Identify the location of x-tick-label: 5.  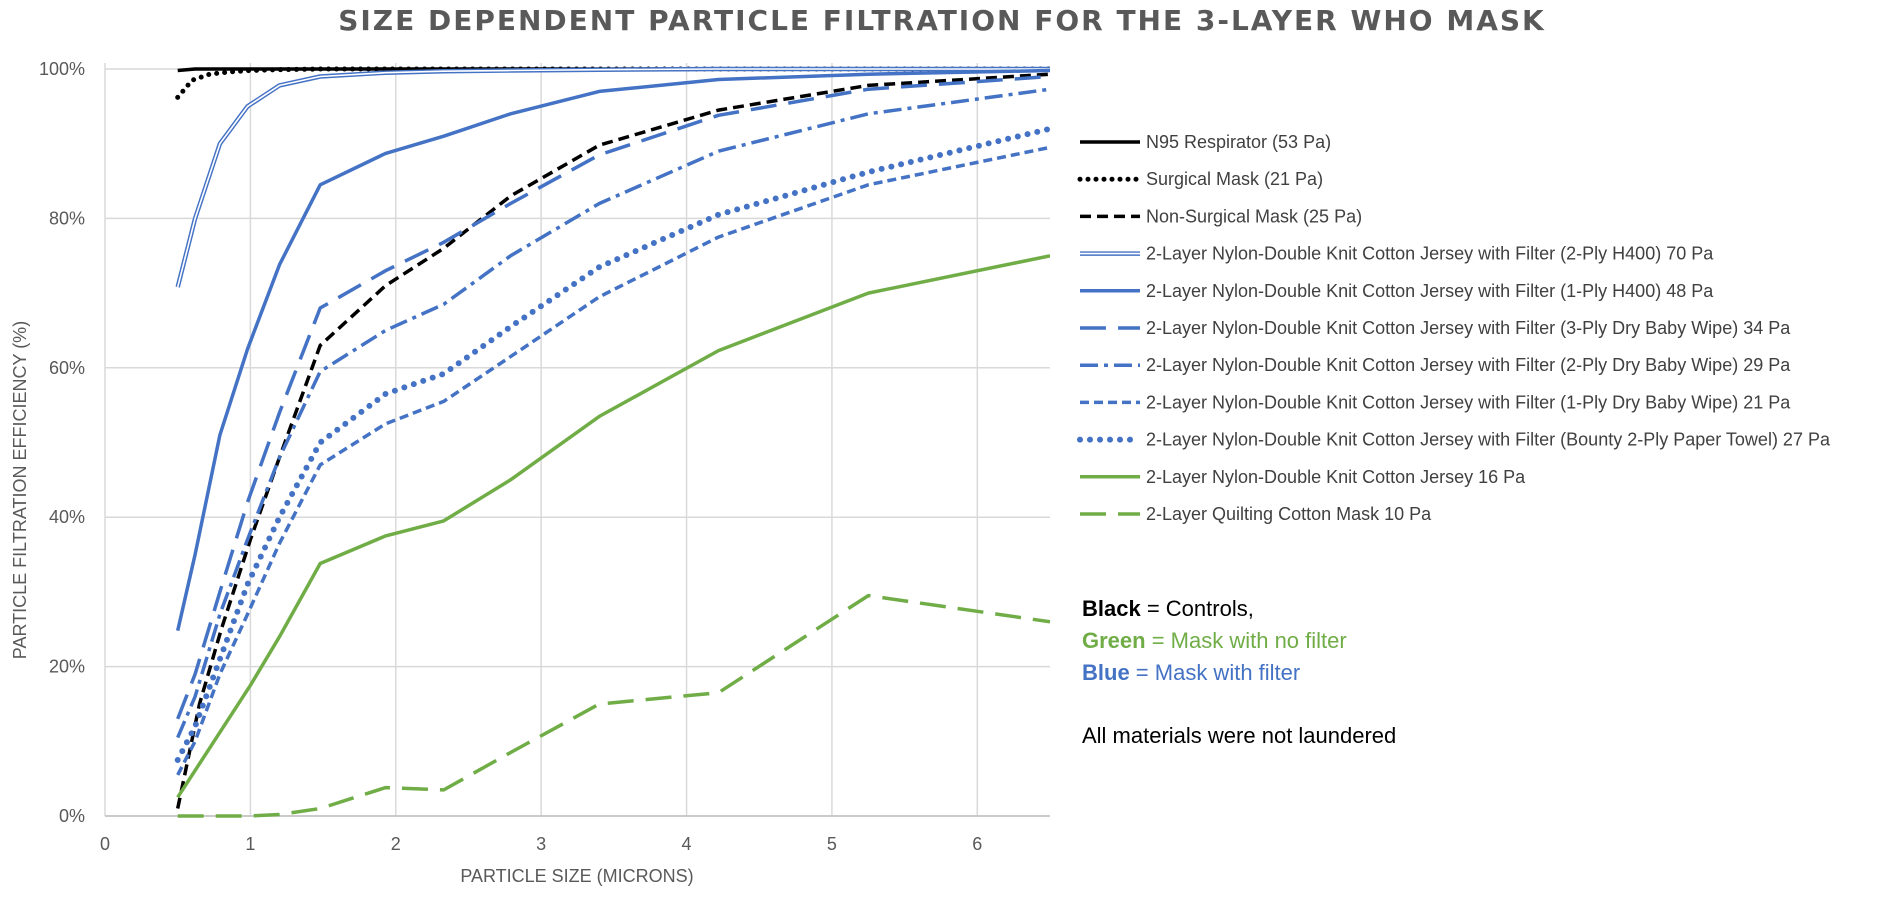
(832, 844).